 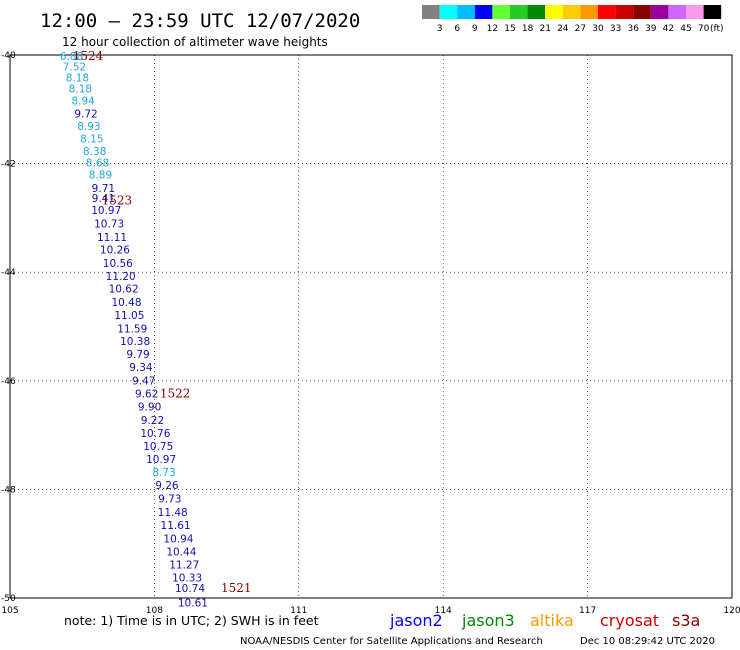 What do you see at coordinates (155, 434) in the screenshot?
I see `wave-height-point: 10.76` at bounding box center [155, 434].